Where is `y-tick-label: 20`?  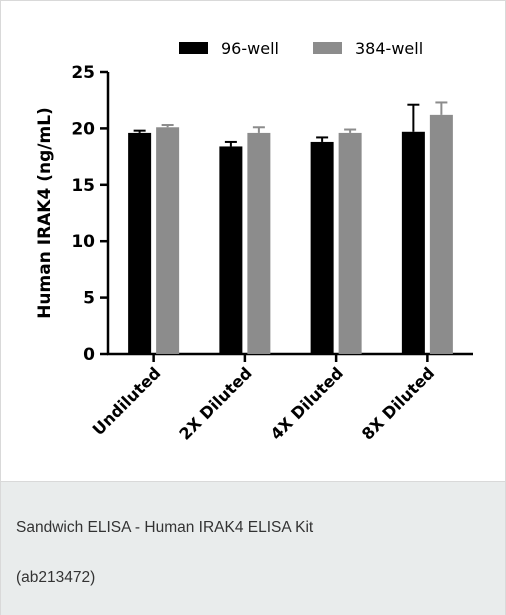
y-tick-label: 20 is located at coordinates (83, 129).